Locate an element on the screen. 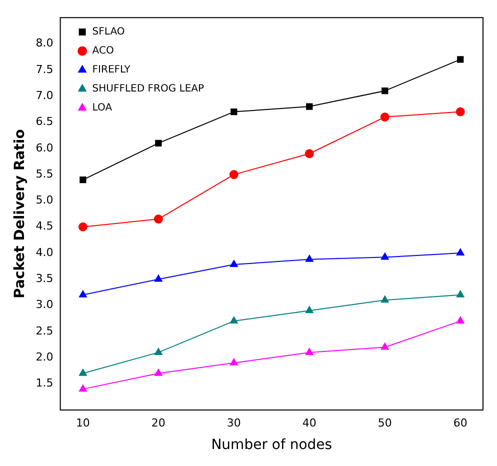  x-tick-label: 60 is located at coordinates (460, 423).